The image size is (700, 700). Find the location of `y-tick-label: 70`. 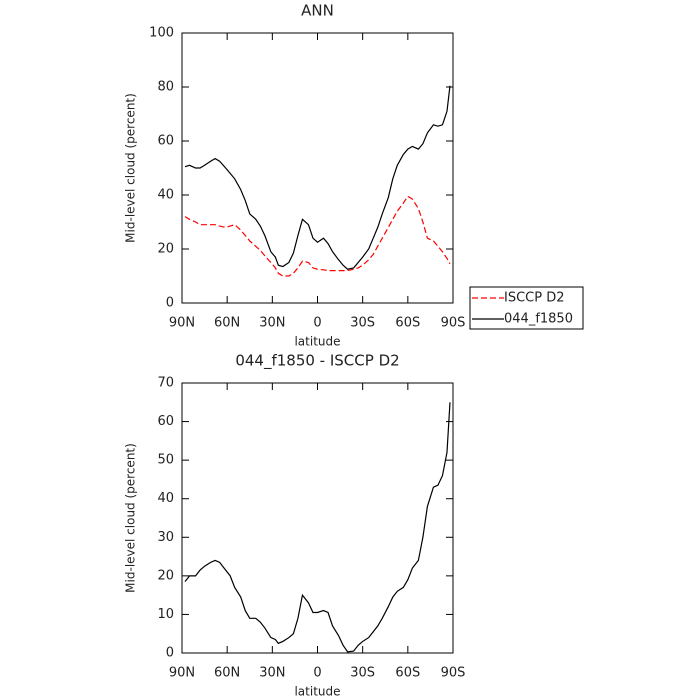

y-tick-label: 70 is located at coordinates (165, 383).